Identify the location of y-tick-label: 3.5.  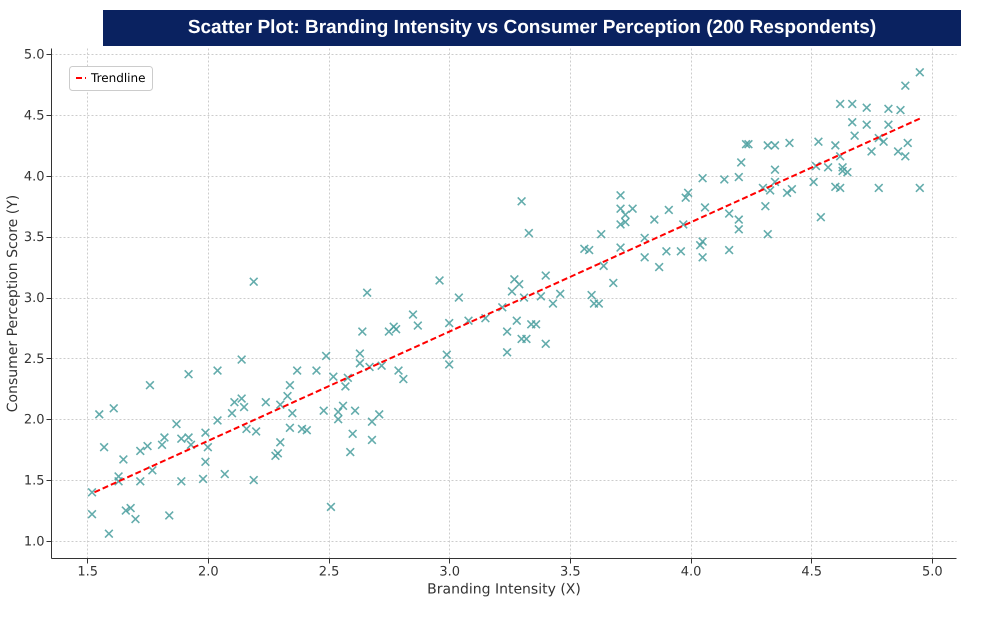
(34, 238).